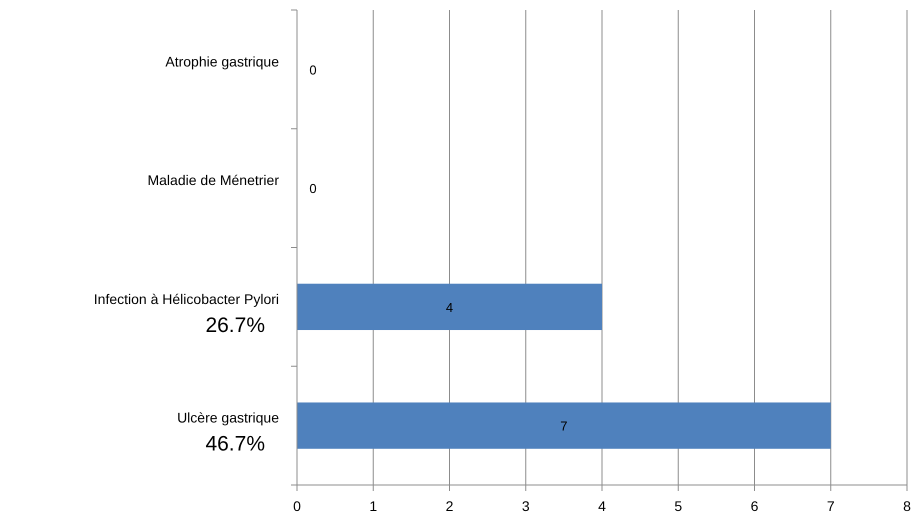 The width and height of the screenshot is (914, 519). Describe the element at coordinates (373, 506) in the screenshot. I see `x-tick-label: 1` at that location.